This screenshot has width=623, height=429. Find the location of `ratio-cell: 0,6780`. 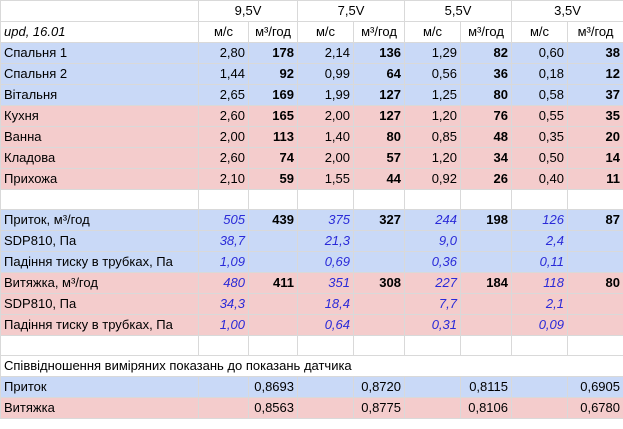

ratio-cell: 0,6780 is located at coordinates (595, 408).